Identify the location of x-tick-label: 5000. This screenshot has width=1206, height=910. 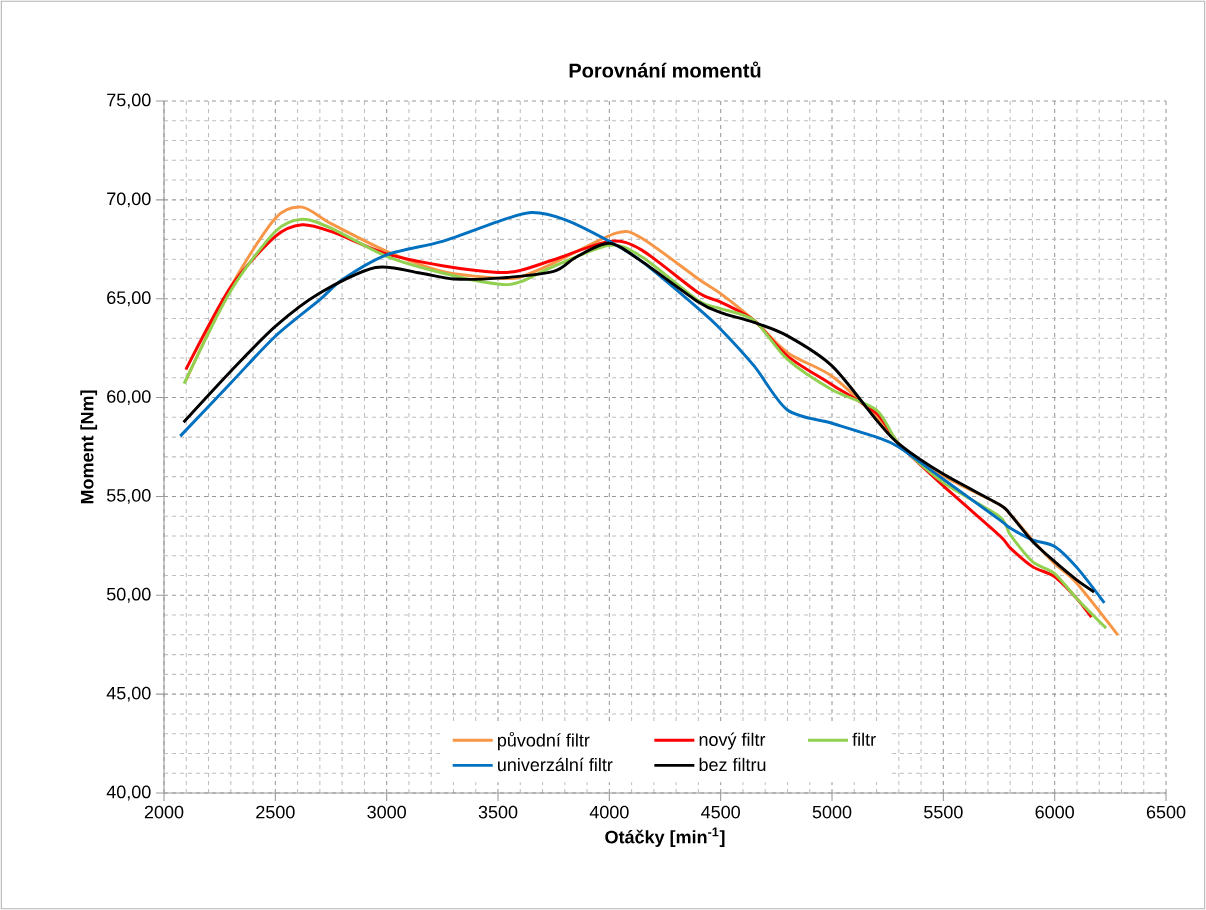
(832, 812).